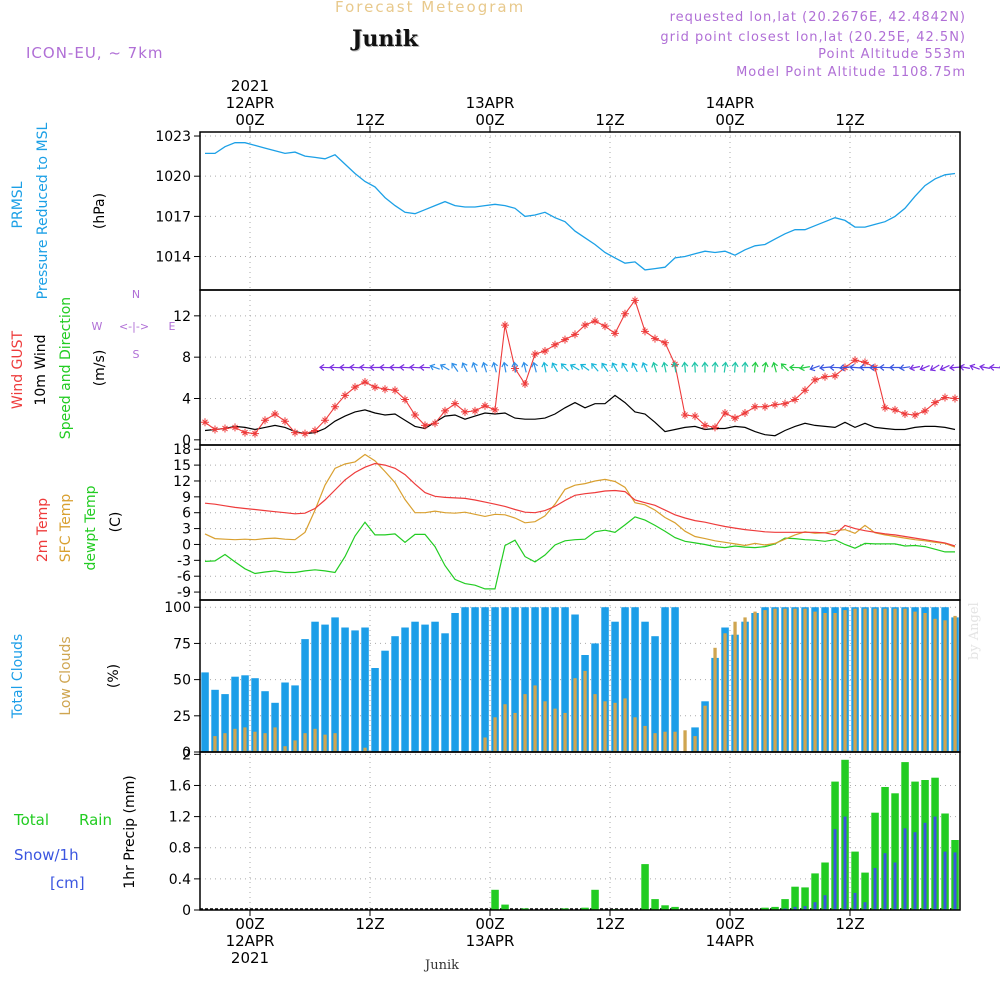 This screenshot has width=1000, height=1000. I want to click on station-name: Junik, so click(385, 39).